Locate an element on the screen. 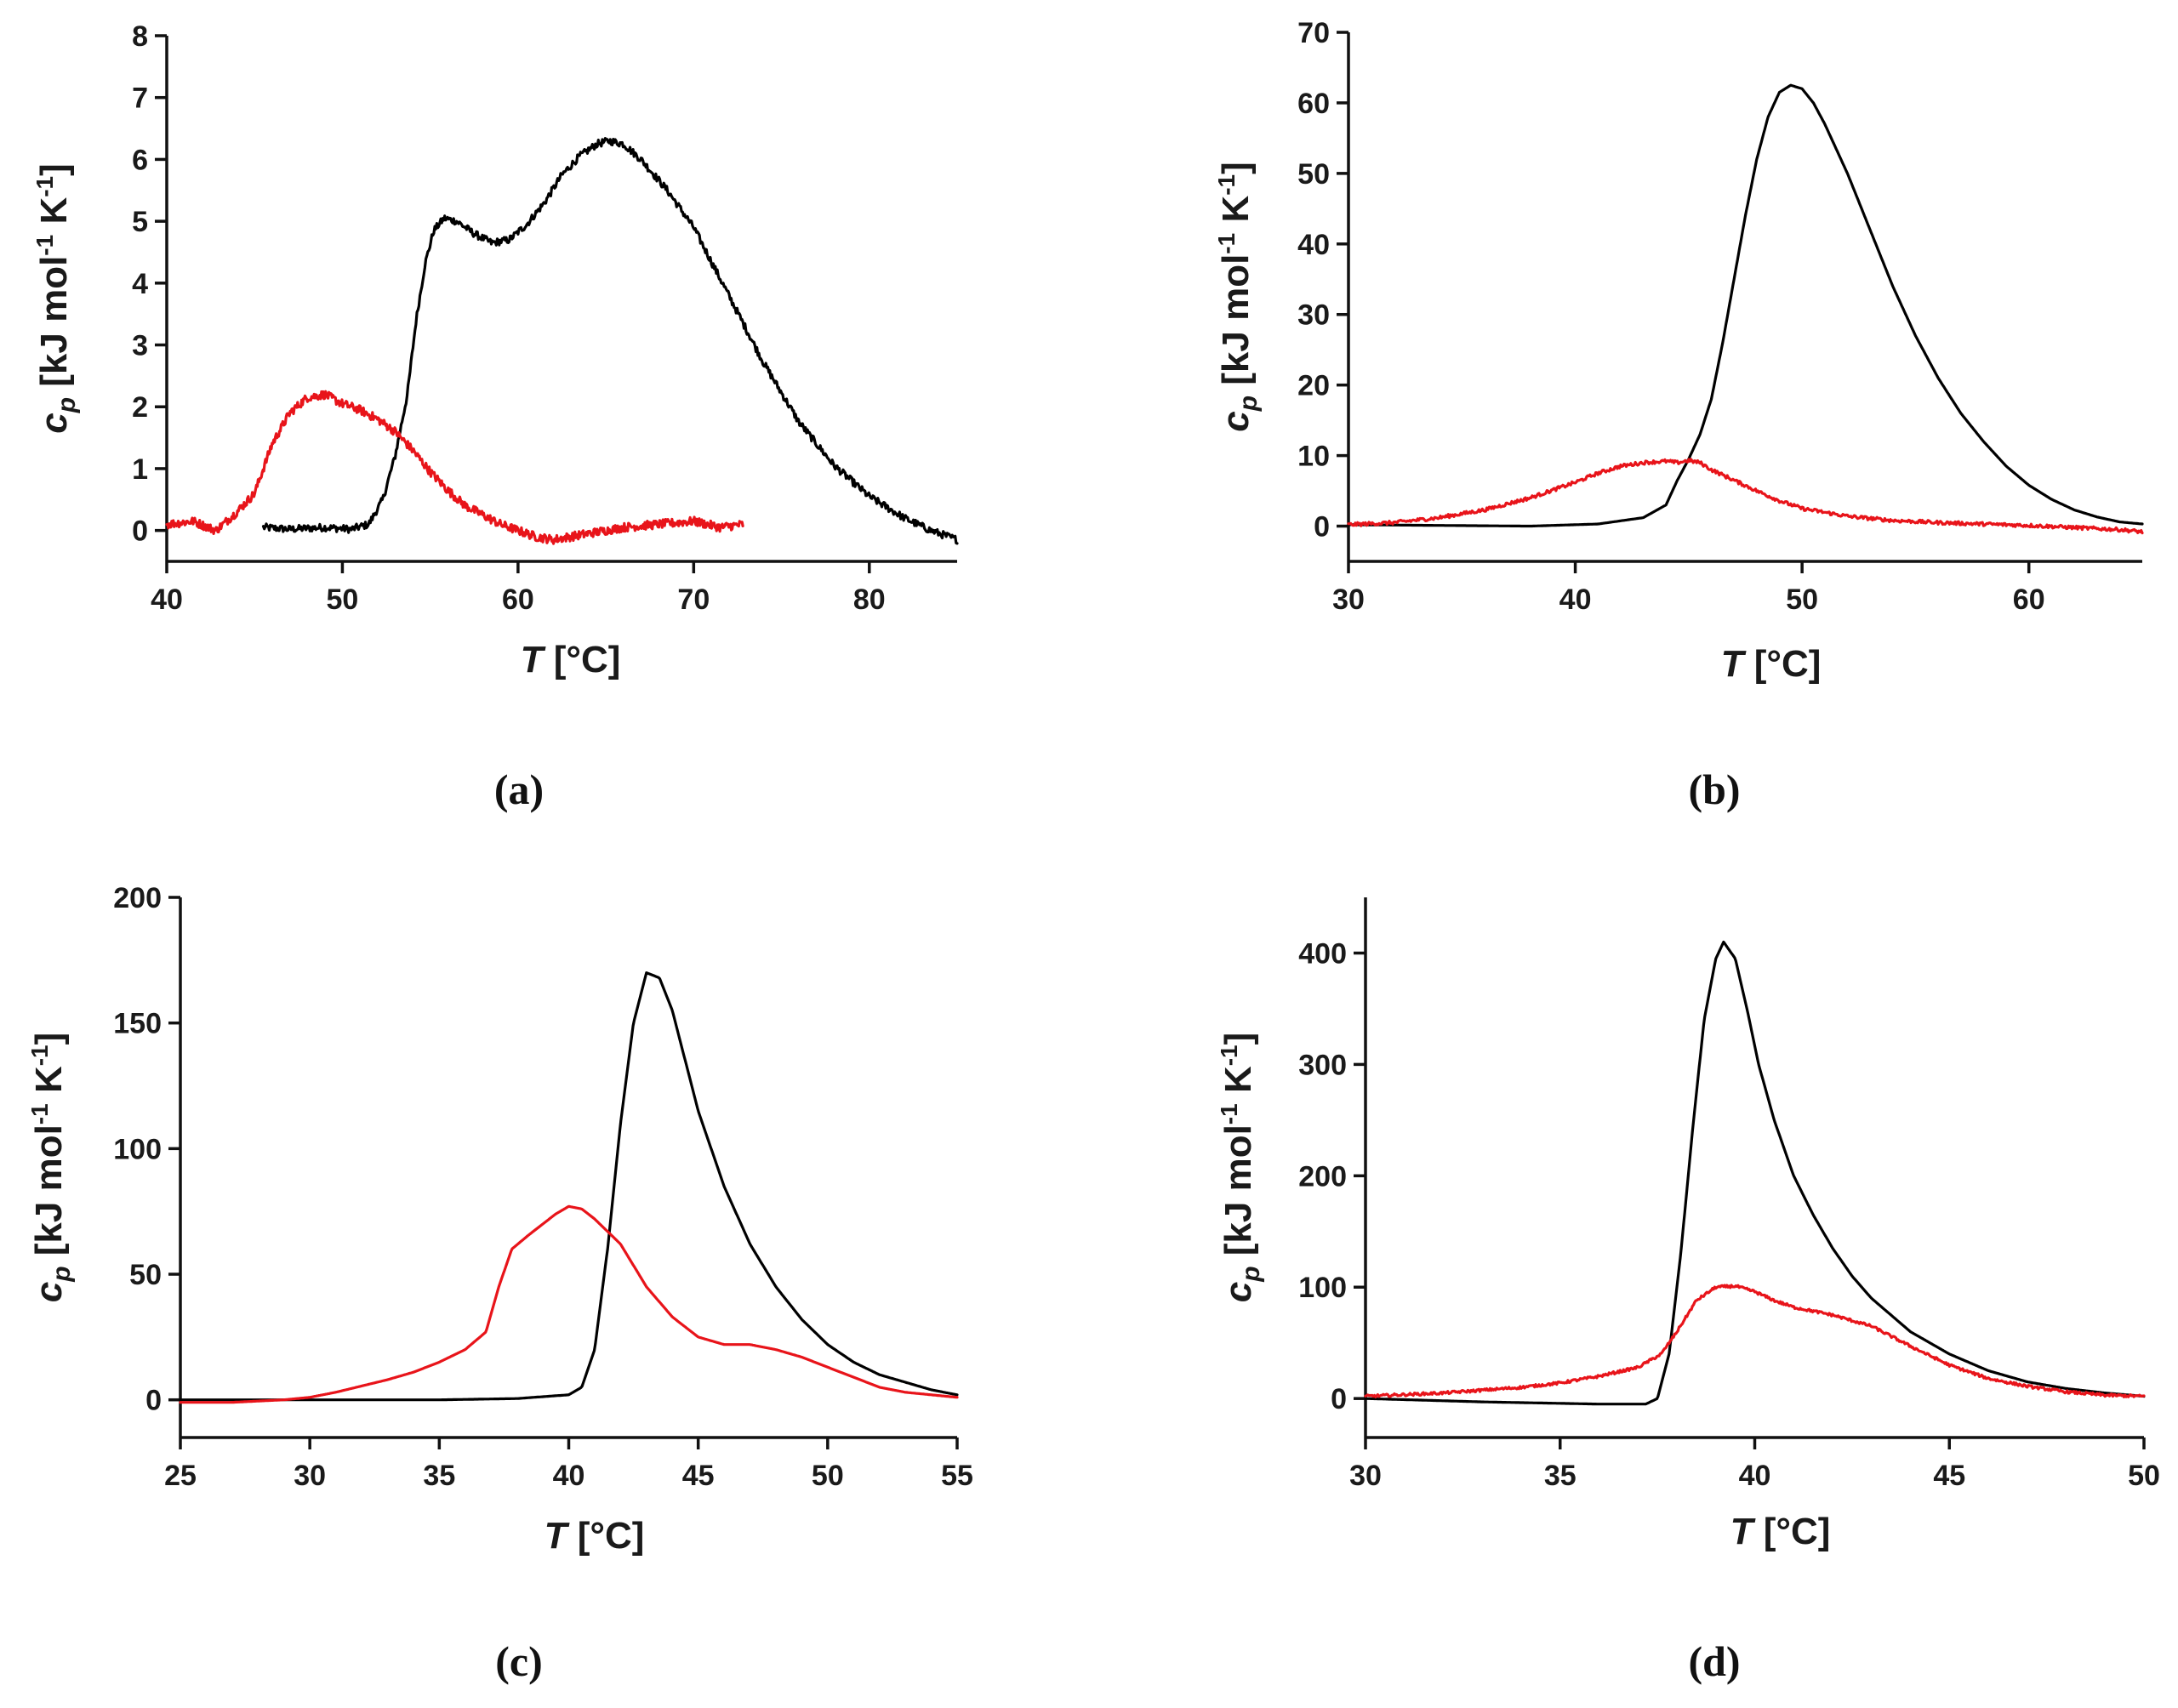 The height and width of the screenshot is (1708, 2178). y-tick-label: 5 is located at coordinates (140, 222).